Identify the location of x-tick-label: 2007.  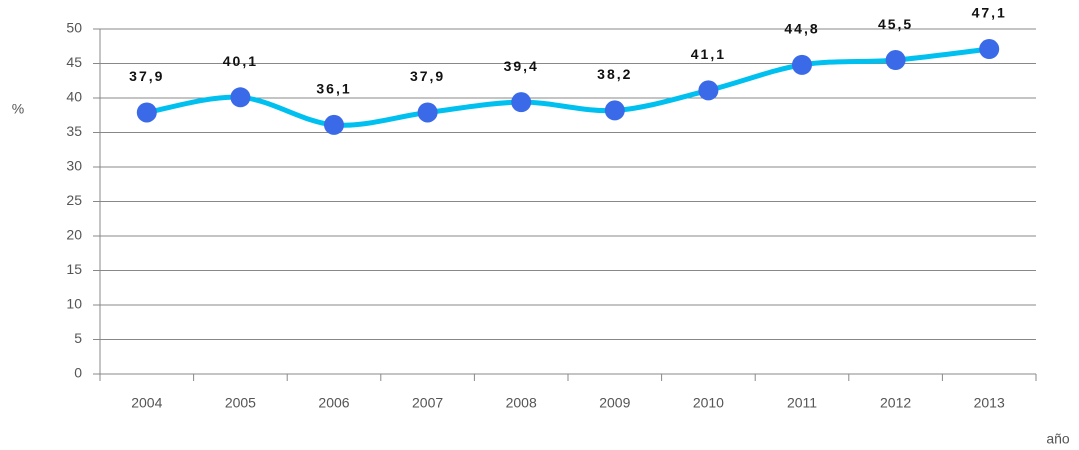
(427, 403).